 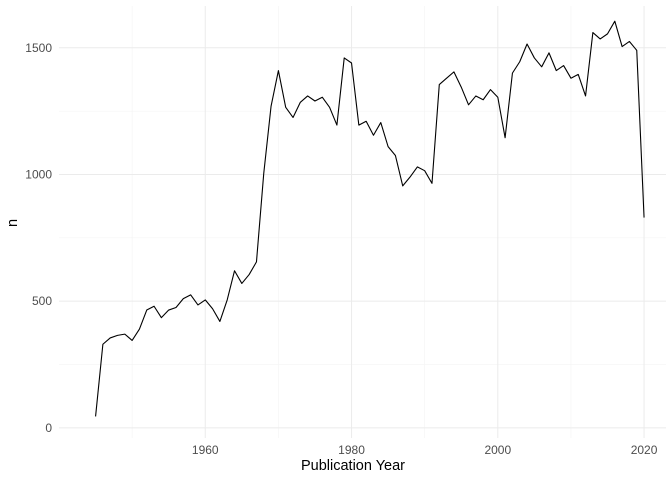 What do you see at coordinates (497, 450) in the screenshot?
I see `x-tick-label: 2000` at bounding box center [497, 450].